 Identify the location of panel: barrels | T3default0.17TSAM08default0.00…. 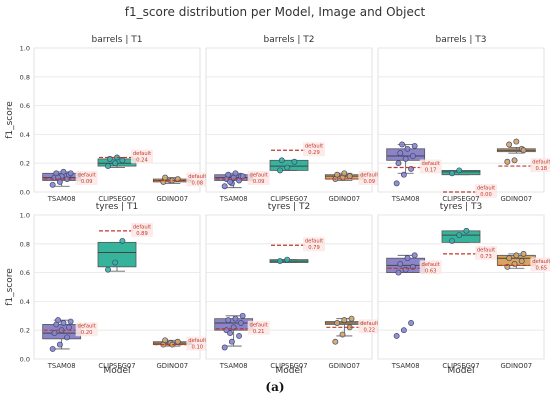
(463, 119).